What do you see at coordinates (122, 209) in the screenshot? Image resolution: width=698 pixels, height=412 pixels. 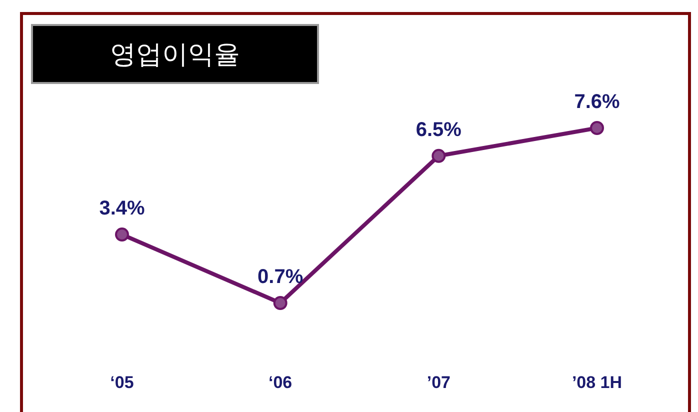 I see `data-label: 3.4%` at bounding box center [122, 209].